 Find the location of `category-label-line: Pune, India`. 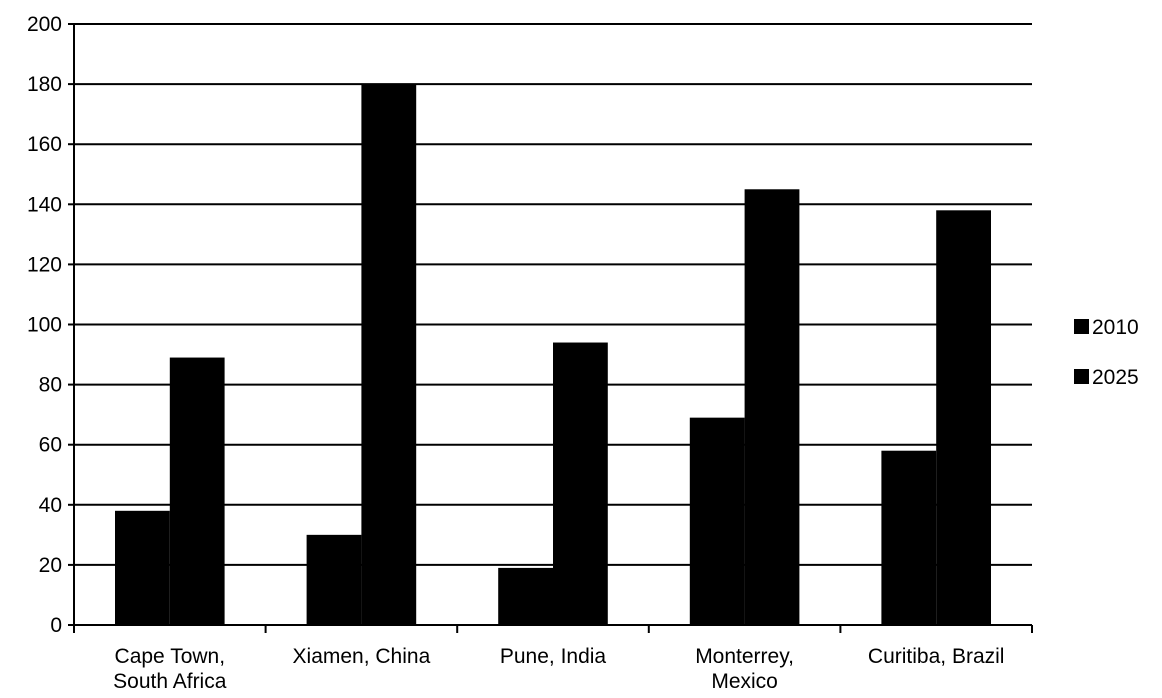

category-label-line: Pune, India is located at coordinates (553, 656).